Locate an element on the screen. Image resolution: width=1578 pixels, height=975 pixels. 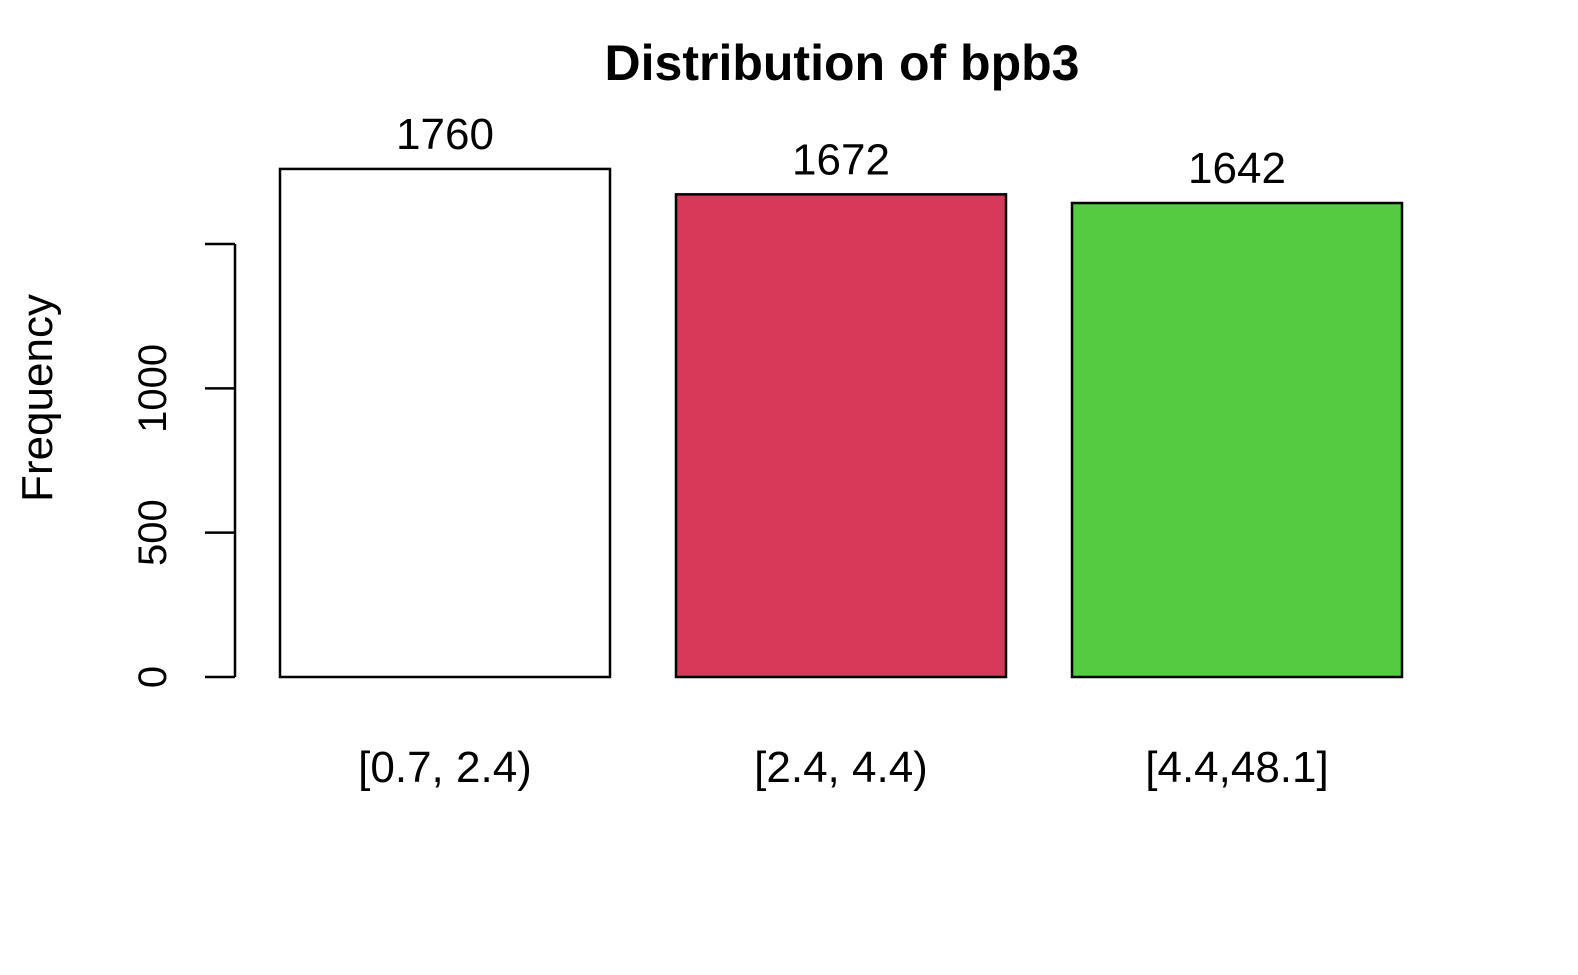
bar-value-label: 1672 is located at coordinates (841, 159).